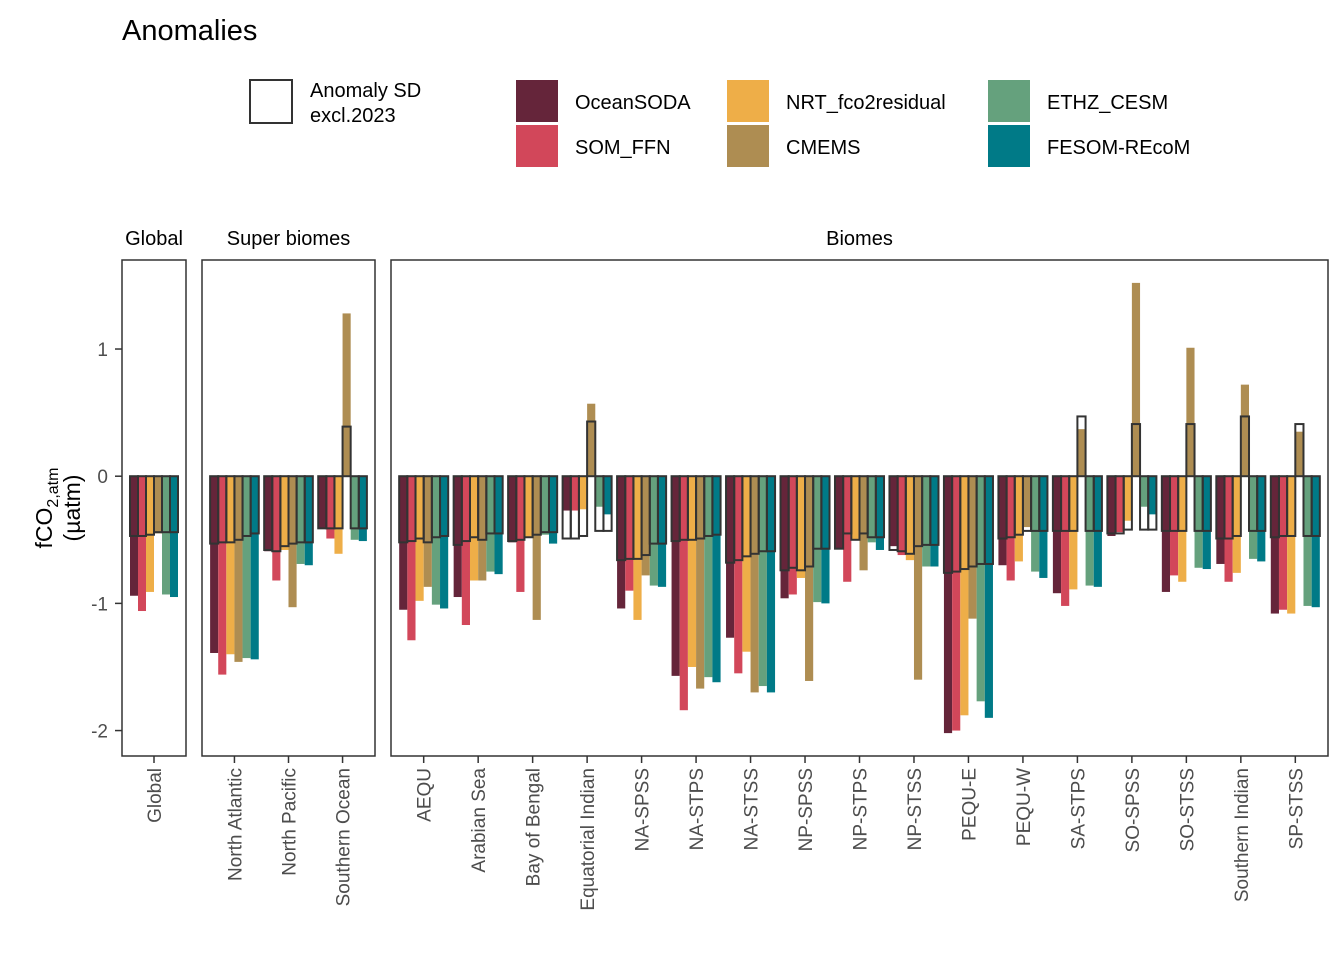  What do you see at coordinates (154, 543) in the screenshot?
I see `panel` at bounding box center [154, 543].